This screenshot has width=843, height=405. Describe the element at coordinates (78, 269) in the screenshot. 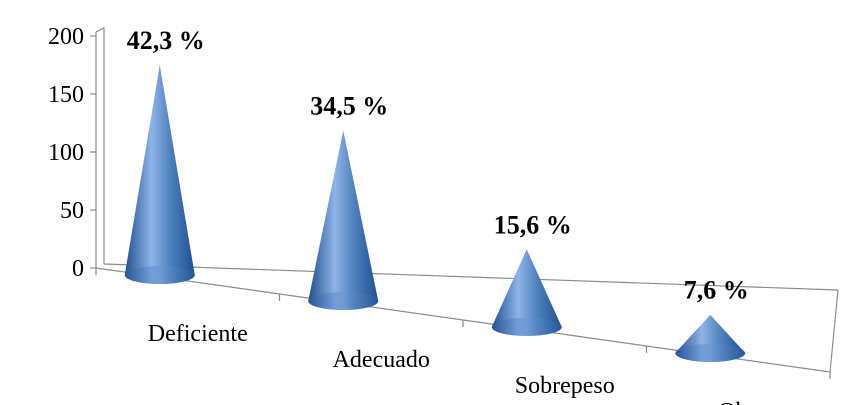

I see `y-tick-label: 0` at that location.